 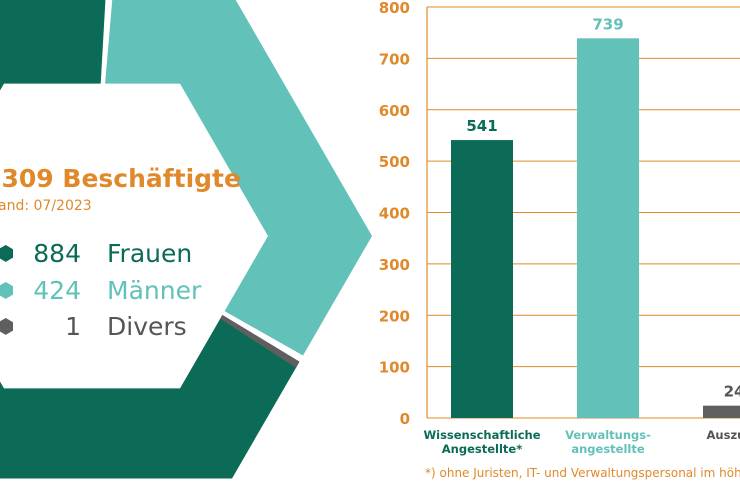 I want to click on legend-divers: ⬢ 1 Divers, so click(x=93, y=326).